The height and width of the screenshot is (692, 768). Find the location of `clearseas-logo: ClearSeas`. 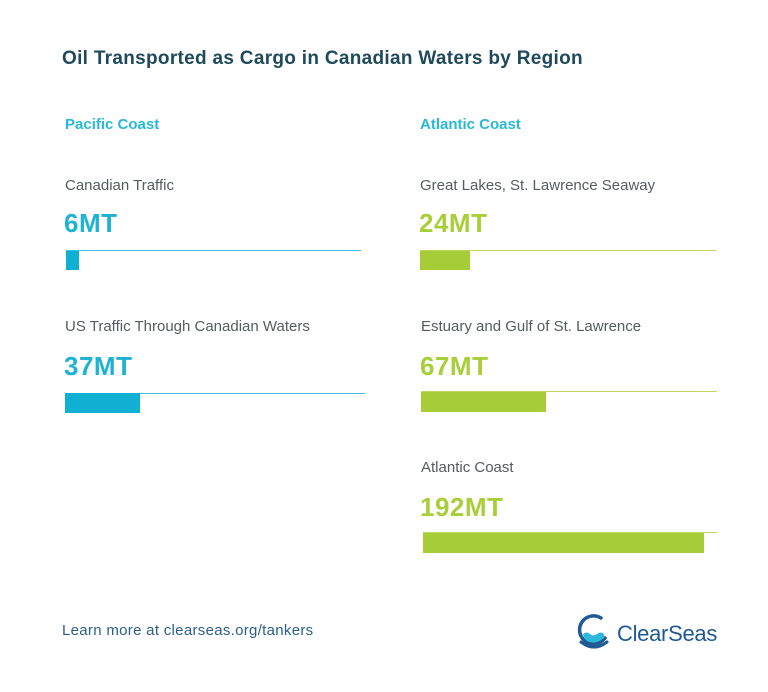

clearseas-logo: ClearSeas is located at coordinates (646, 633).